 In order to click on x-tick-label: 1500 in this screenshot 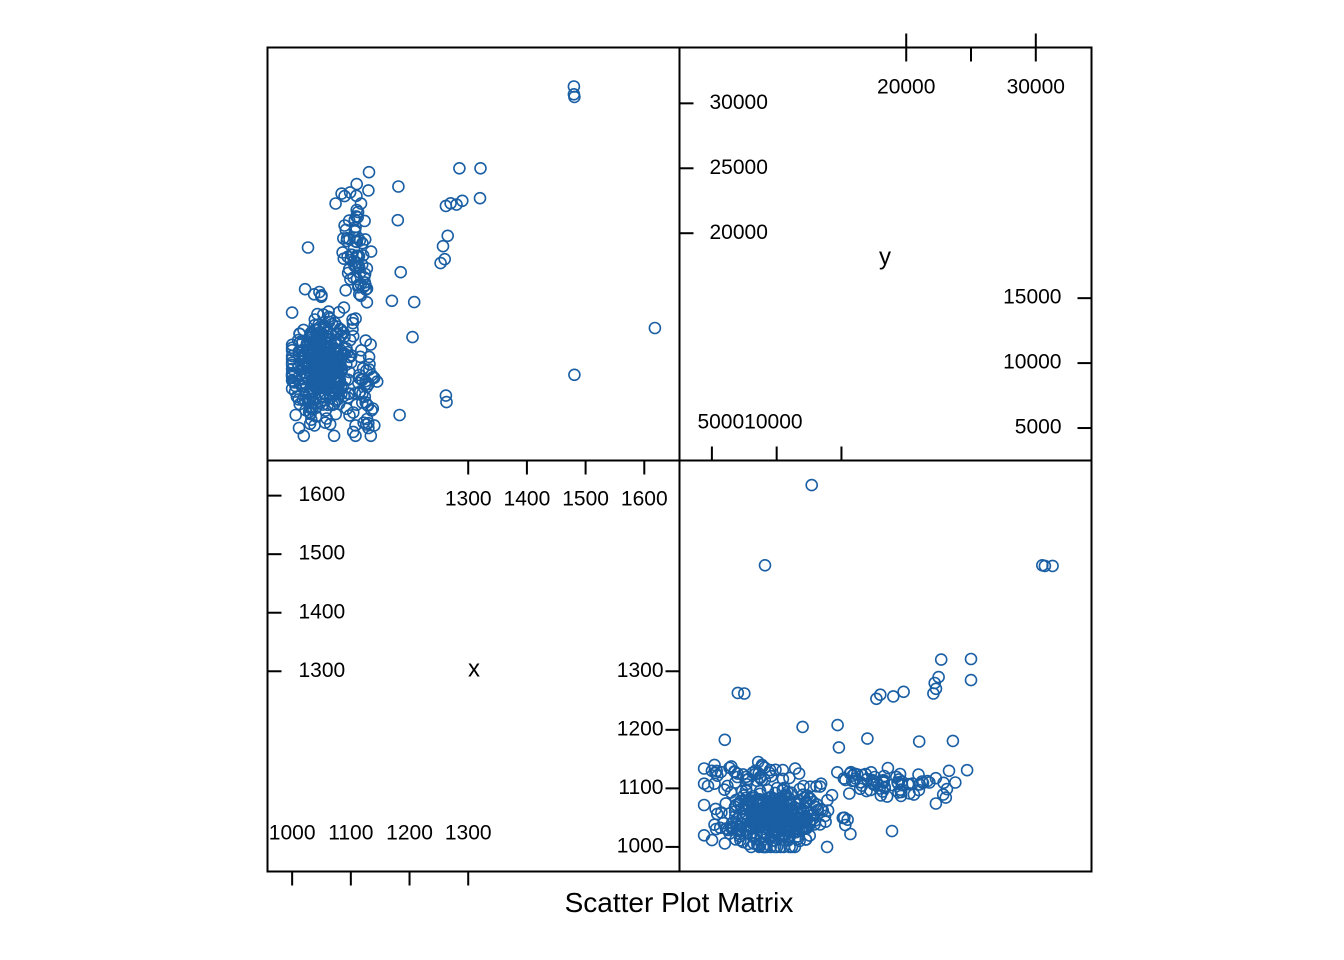, I will do `click(585, 499)`.